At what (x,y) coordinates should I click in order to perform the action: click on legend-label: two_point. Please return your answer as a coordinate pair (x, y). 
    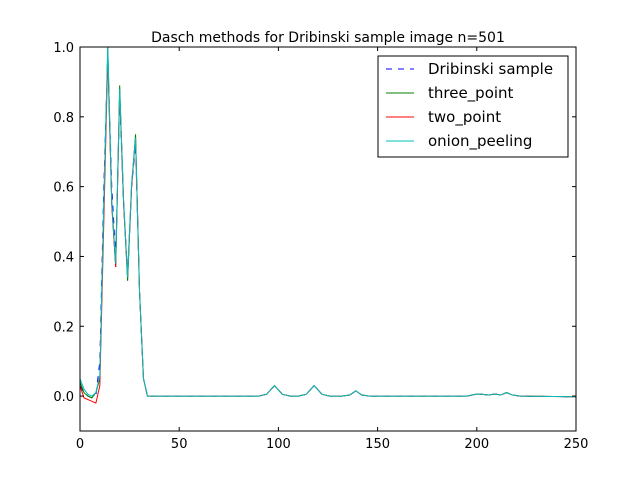
    Looking at the image, I should click on (464, 117).